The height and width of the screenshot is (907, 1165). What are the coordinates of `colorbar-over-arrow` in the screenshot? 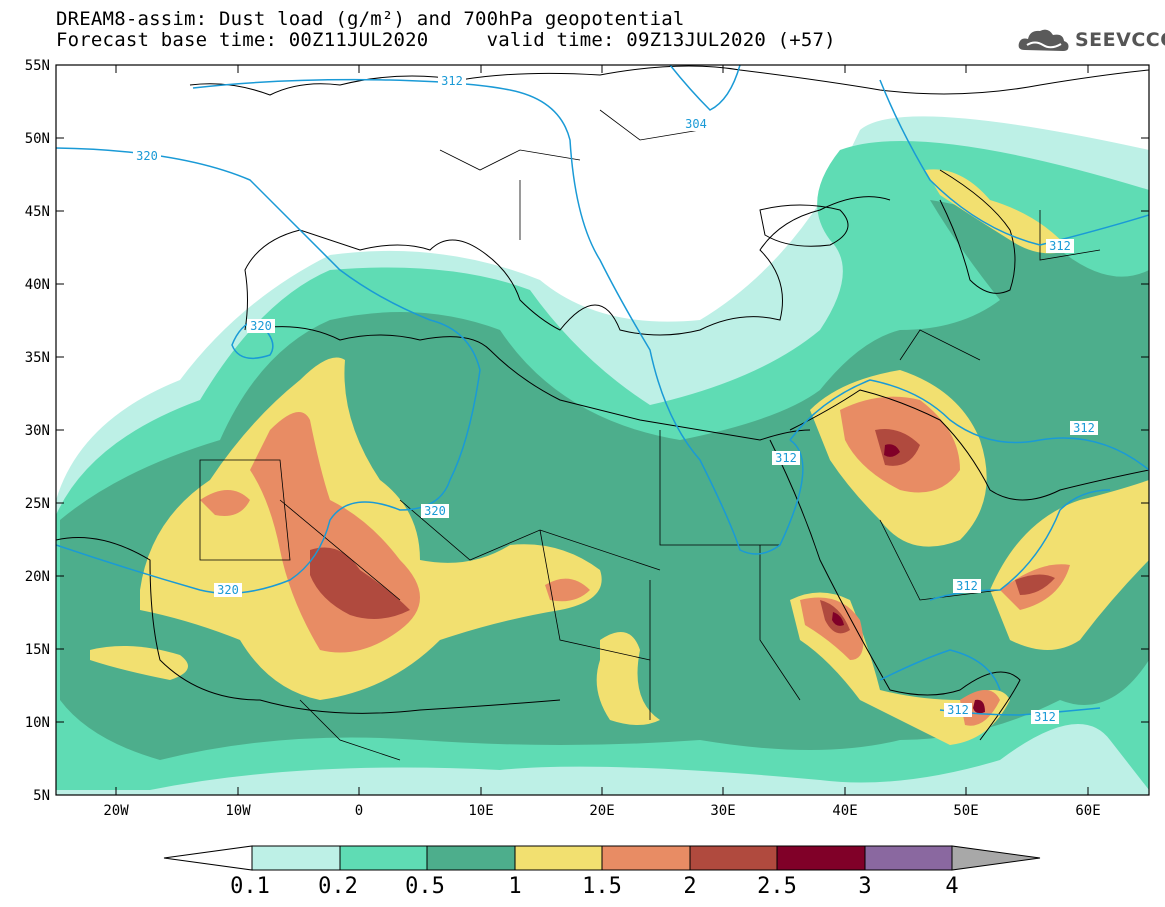 It's located at (996, 858).